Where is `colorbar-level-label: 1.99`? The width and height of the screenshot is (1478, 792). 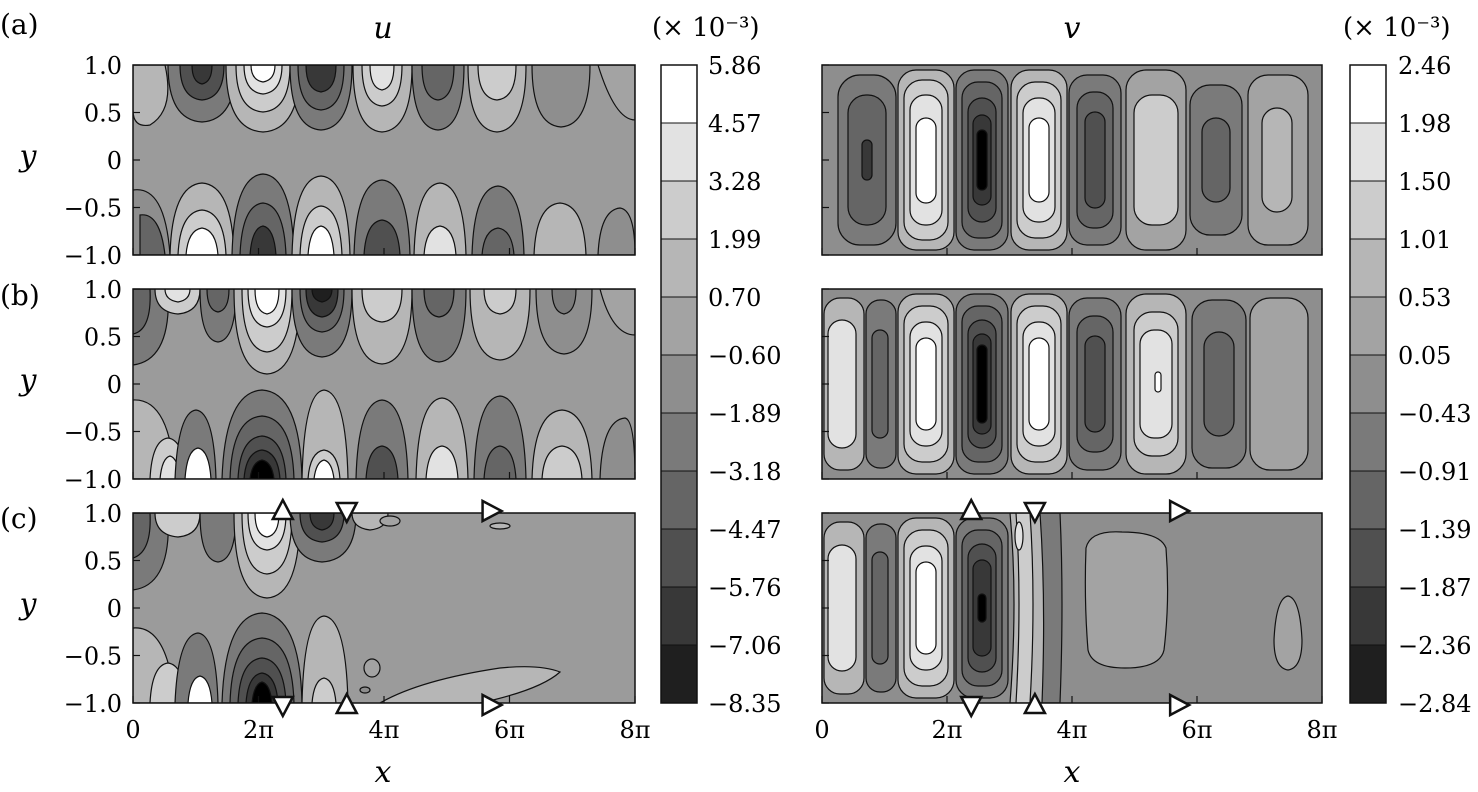 colorbar-level-label: 1.99 is located at coordinates (734, 240).